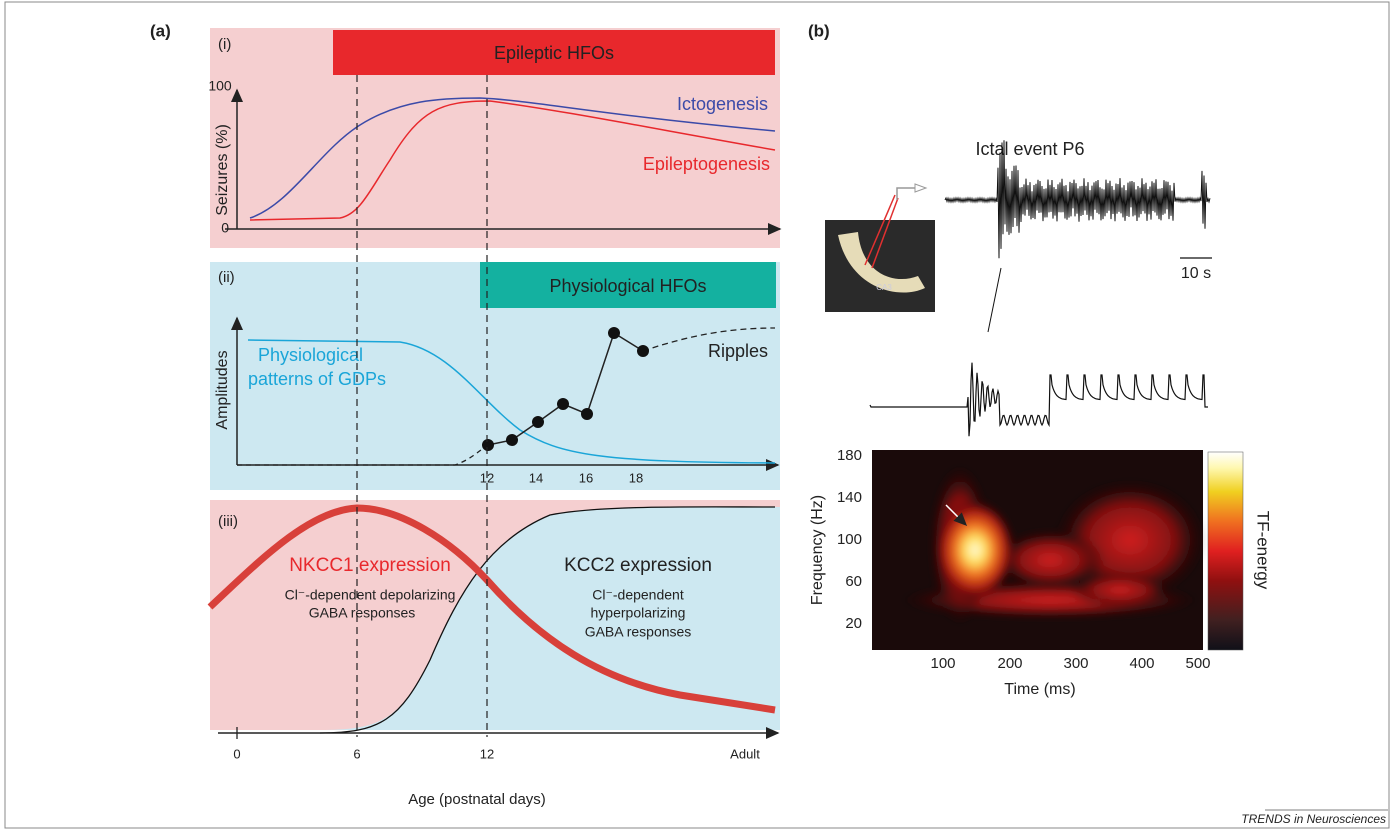 Image resolution: width=1395 pixels, height=836 pixels. I want to click on spectrogram-energy, so click(1052, 545).